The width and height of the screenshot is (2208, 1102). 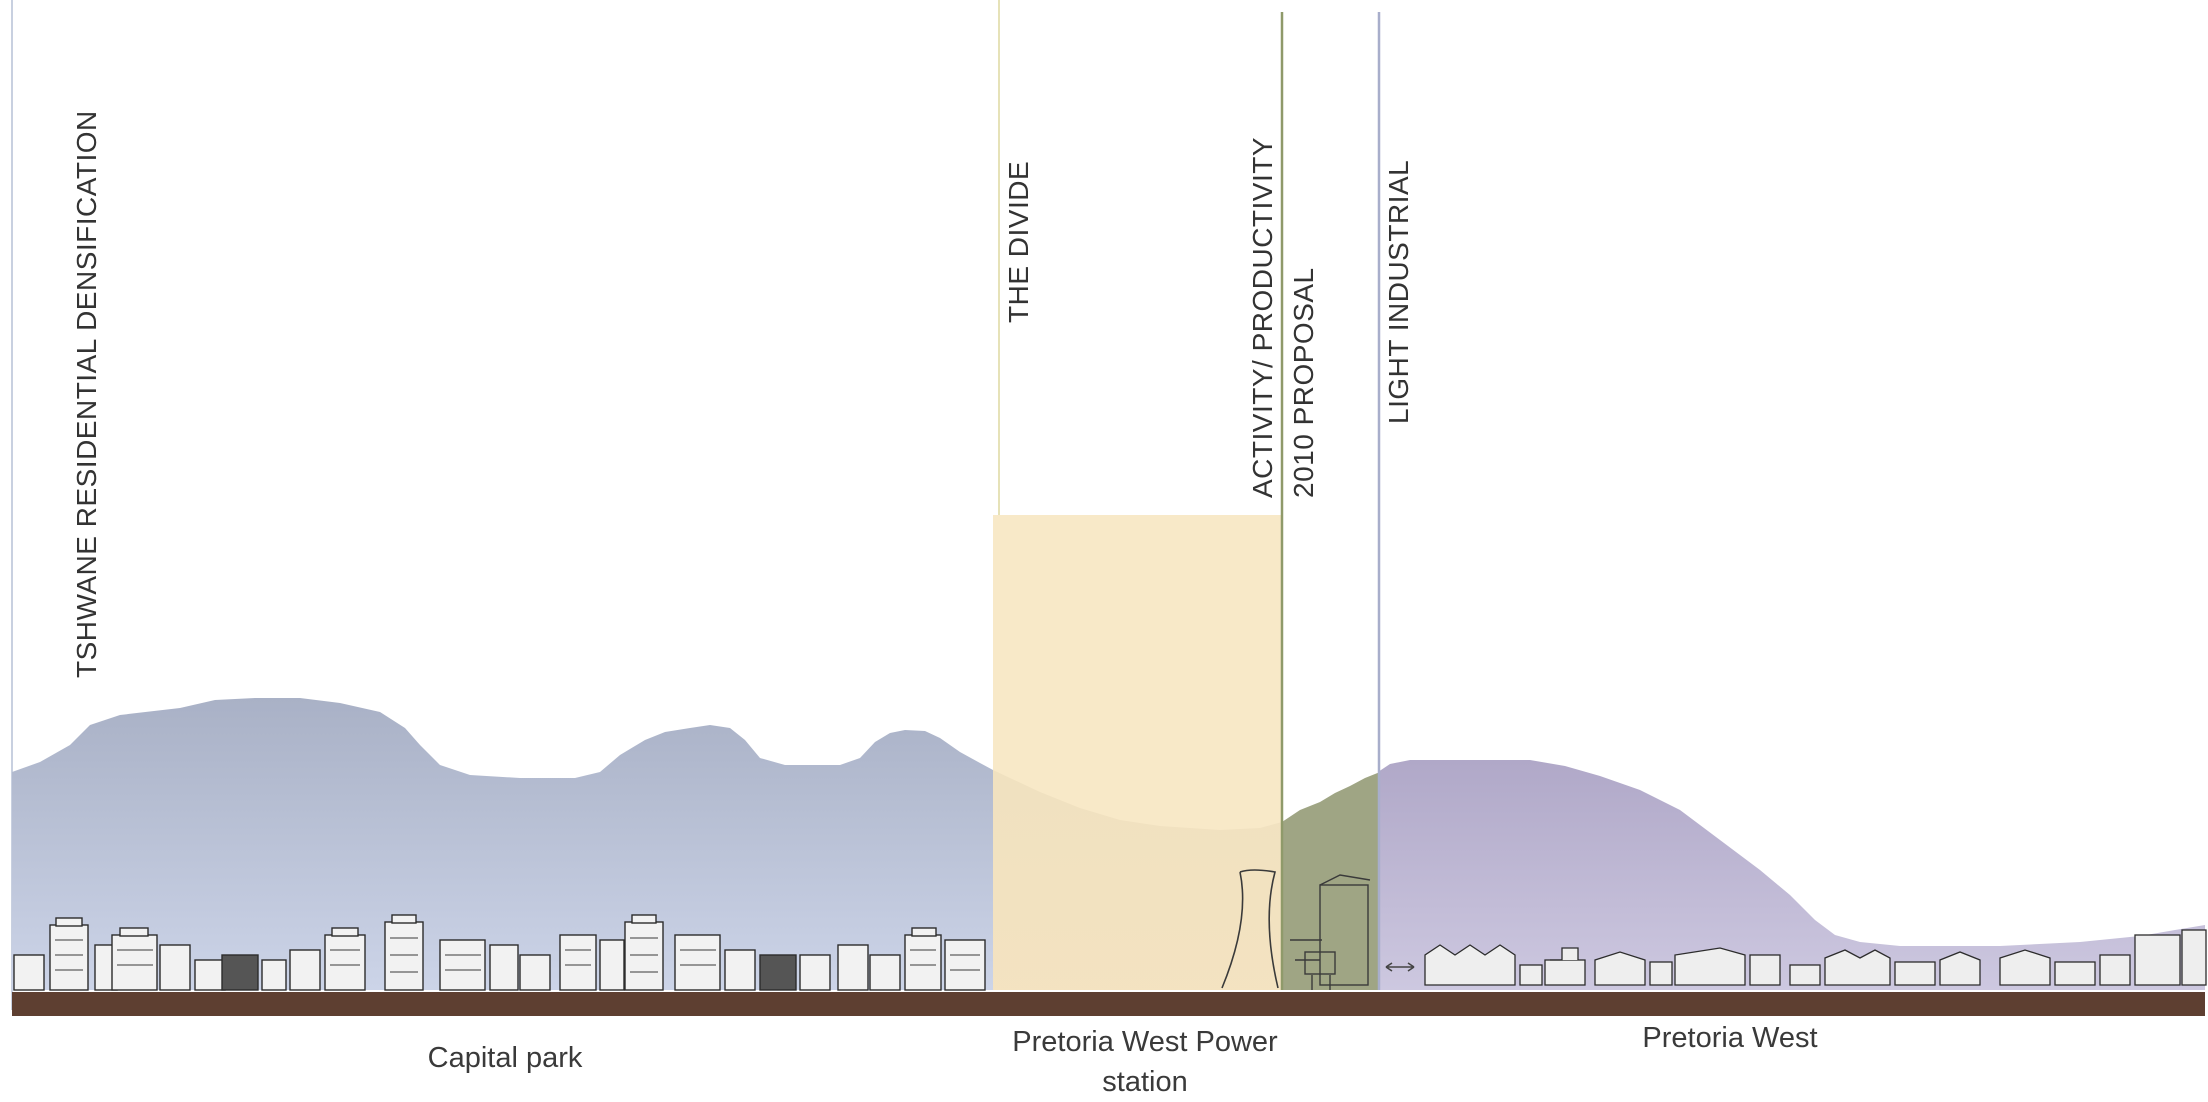 I want to click on residential-buildings, so click(x=499, y=952).